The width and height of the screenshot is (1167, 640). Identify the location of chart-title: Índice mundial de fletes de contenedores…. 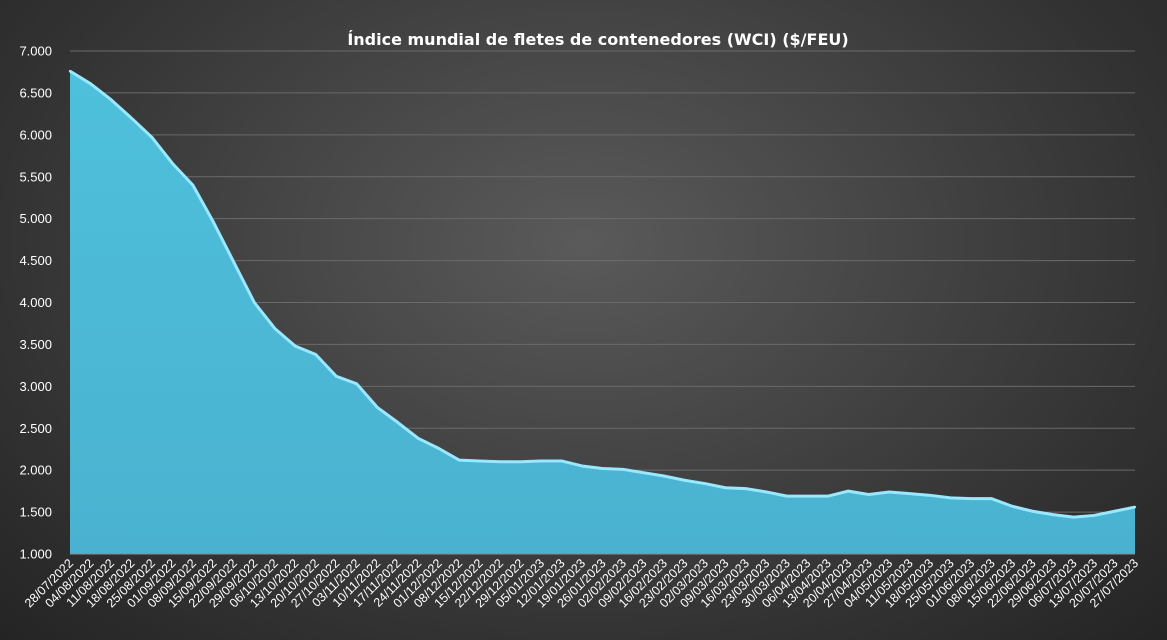
(597, 39).